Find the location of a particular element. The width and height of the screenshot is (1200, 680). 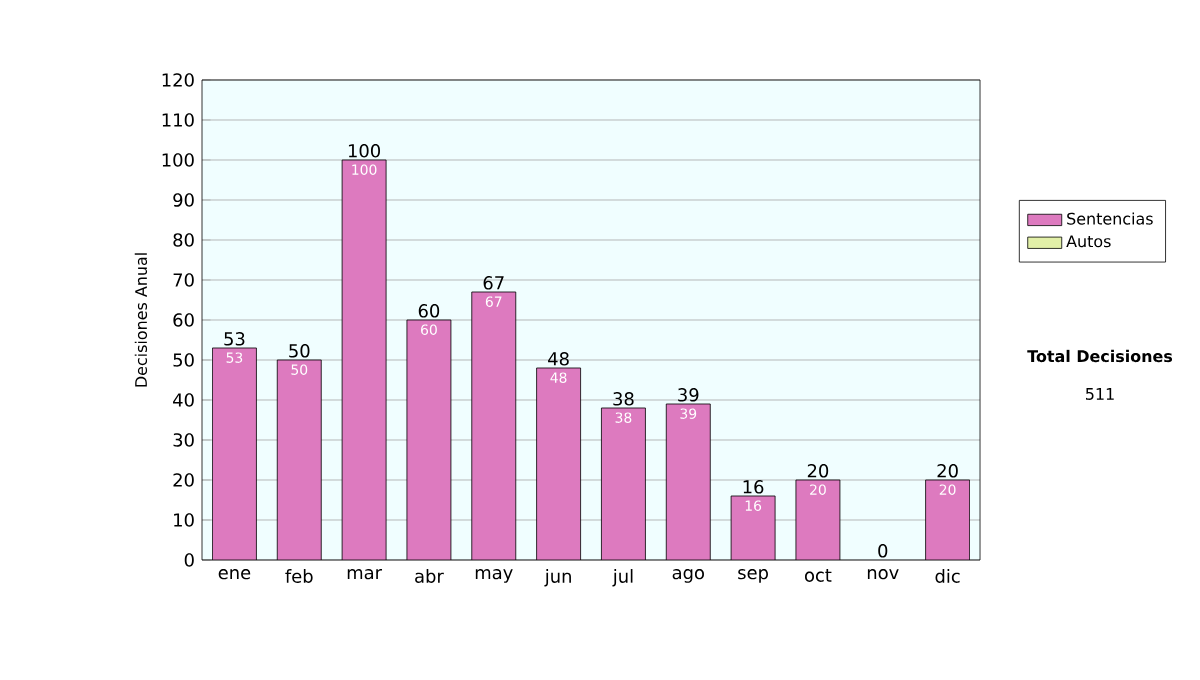

y-tick-label: 0 is located at coordinates (189, 560).